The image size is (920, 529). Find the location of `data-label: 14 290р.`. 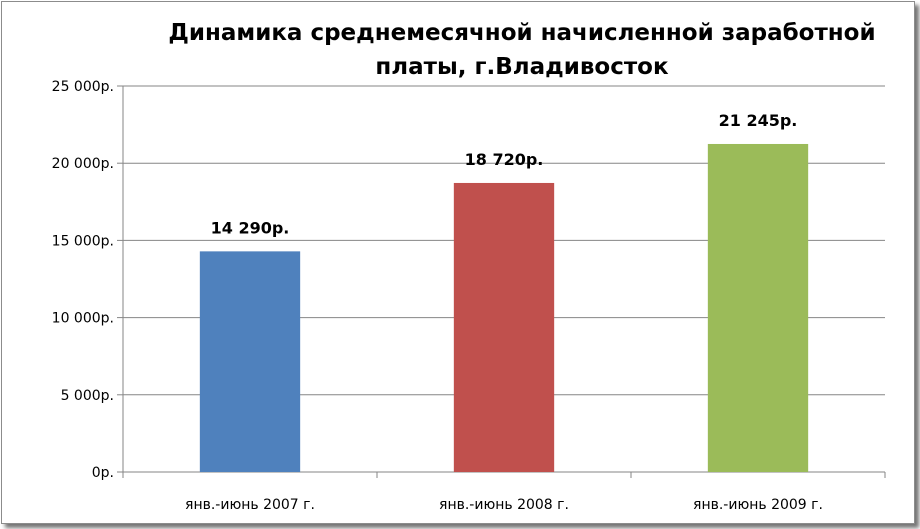

data-label: 14 290р. is located at coordinates (250, 227).